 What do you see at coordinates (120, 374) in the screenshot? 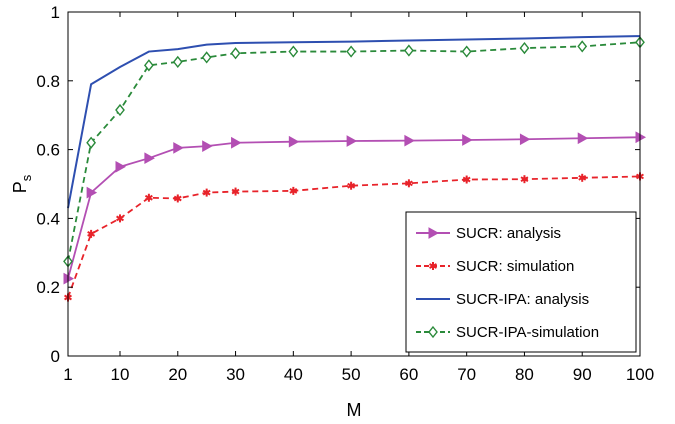
I see `x-tick-label: 10` at bounding box center [120, 374].